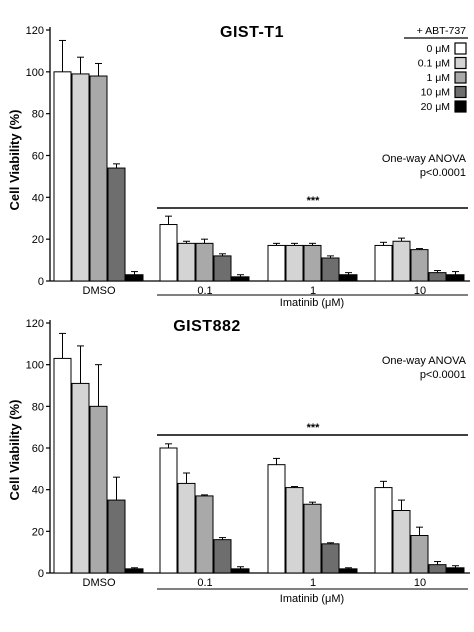 The height and width of the screenshot is (632, 474). Describe the element at coordinates (438, 78) in the screenshot. I see `legend-label: 1 μM` at that location.